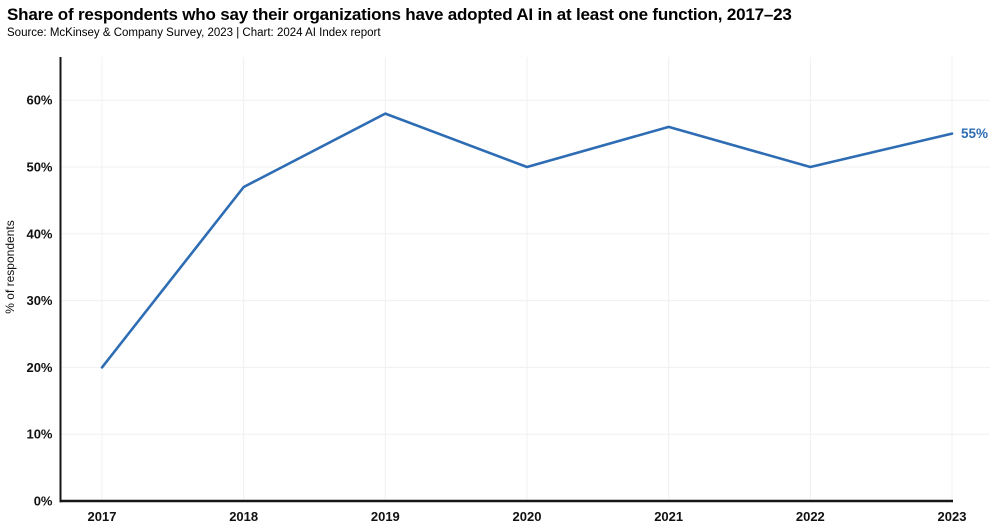 The width and height of the screenshot is (1000, 530). Describe the element at coordinates (39, 300) in the screenshot. I see `y-tick-label-30: 30%` at that location.